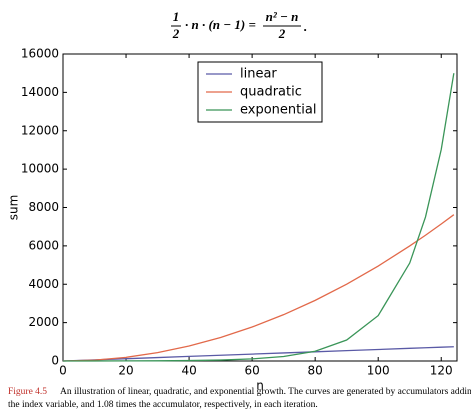 Image resolution: width=471 pixels, height=420 pixels. What do you see at coordinates (40, 130) in the screenshot?
I see `y-tick-label: 12000` at bounding box center [40, 130].